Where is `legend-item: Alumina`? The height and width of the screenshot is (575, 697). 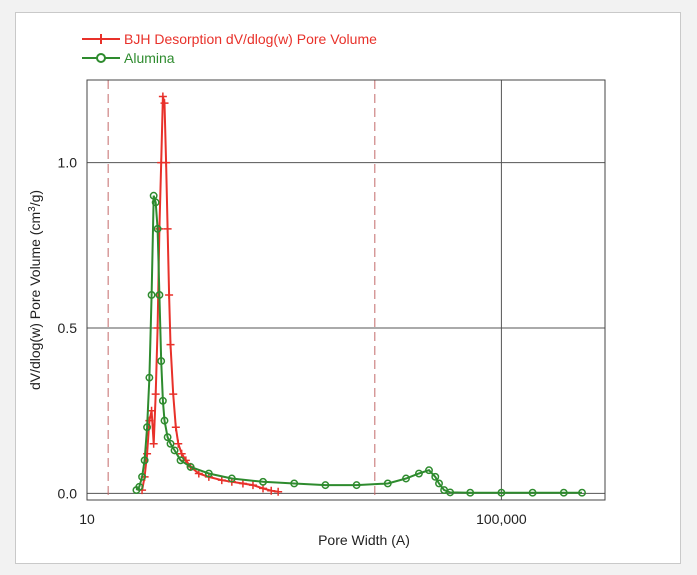
legend-item: Alumina is located at coordinates (128, 58).